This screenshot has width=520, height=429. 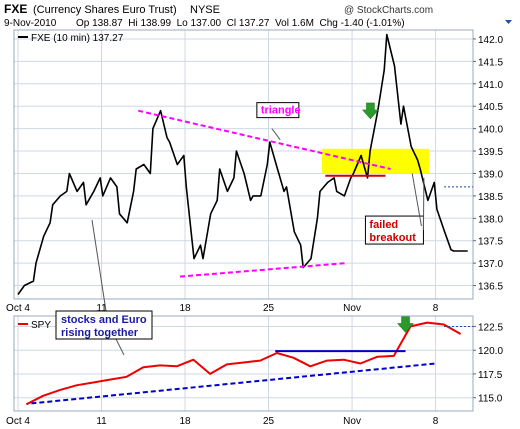 What do you see at coordinates (490, 351) in the screenshot?
I see `y-tick-label: 120.0` at bounding box center [490, 351].